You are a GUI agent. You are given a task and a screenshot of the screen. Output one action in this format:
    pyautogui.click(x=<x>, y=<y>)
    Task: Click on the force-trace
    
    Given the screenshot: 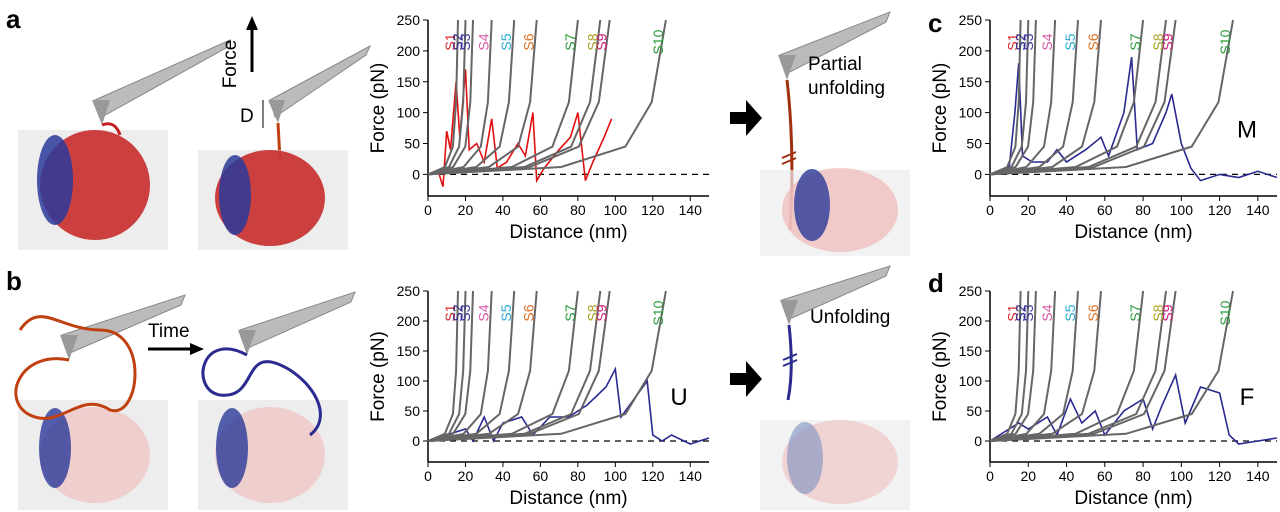 What is the action you would take?
    pyautogui.click(x=1133, y=119)
    